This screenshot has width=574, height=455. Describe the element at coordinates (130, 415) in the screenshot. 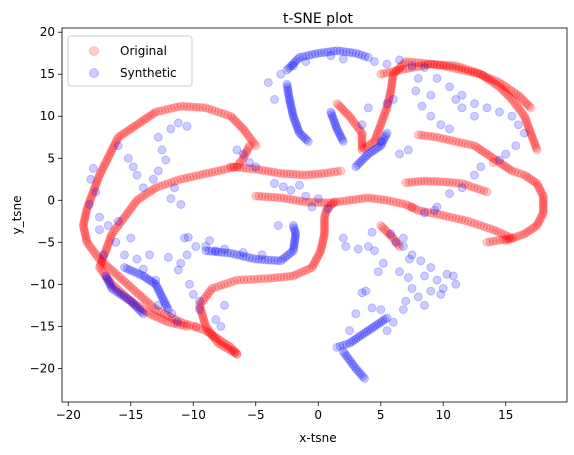

I see `x-tick-label: −15` at that location.